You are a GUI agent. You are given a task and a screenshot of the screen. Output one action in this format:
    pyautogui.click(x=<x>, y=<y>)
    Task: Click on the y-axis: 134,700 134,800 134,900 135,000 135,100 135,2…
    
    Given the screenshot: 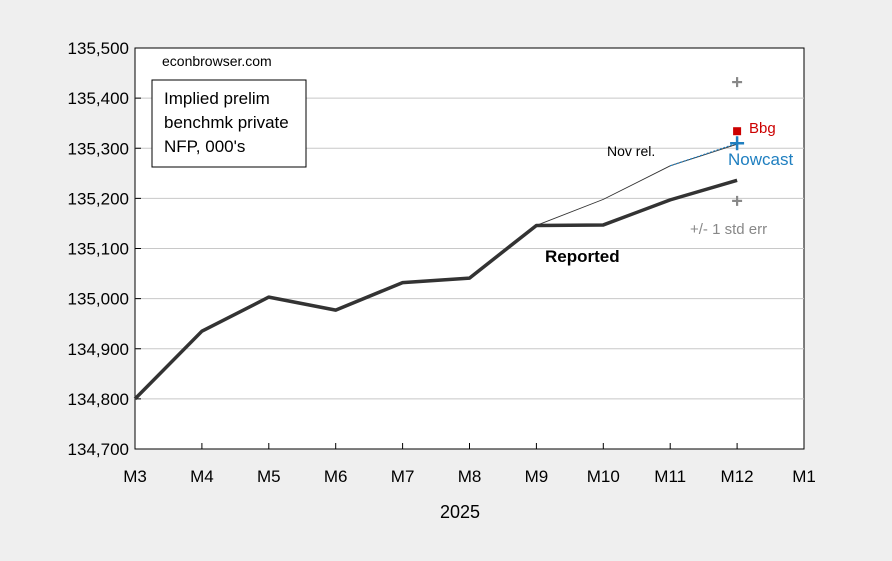 What is the action you would take?
    pyautogui.click(x=104, y=249)
    